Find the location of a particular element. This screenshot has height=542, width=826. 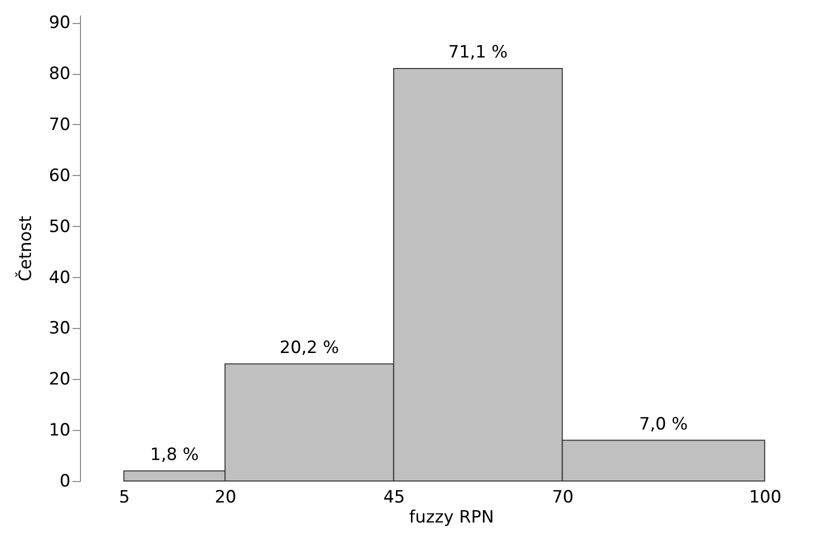

annotation: 71,1 % is located at coordinates (478, 52).